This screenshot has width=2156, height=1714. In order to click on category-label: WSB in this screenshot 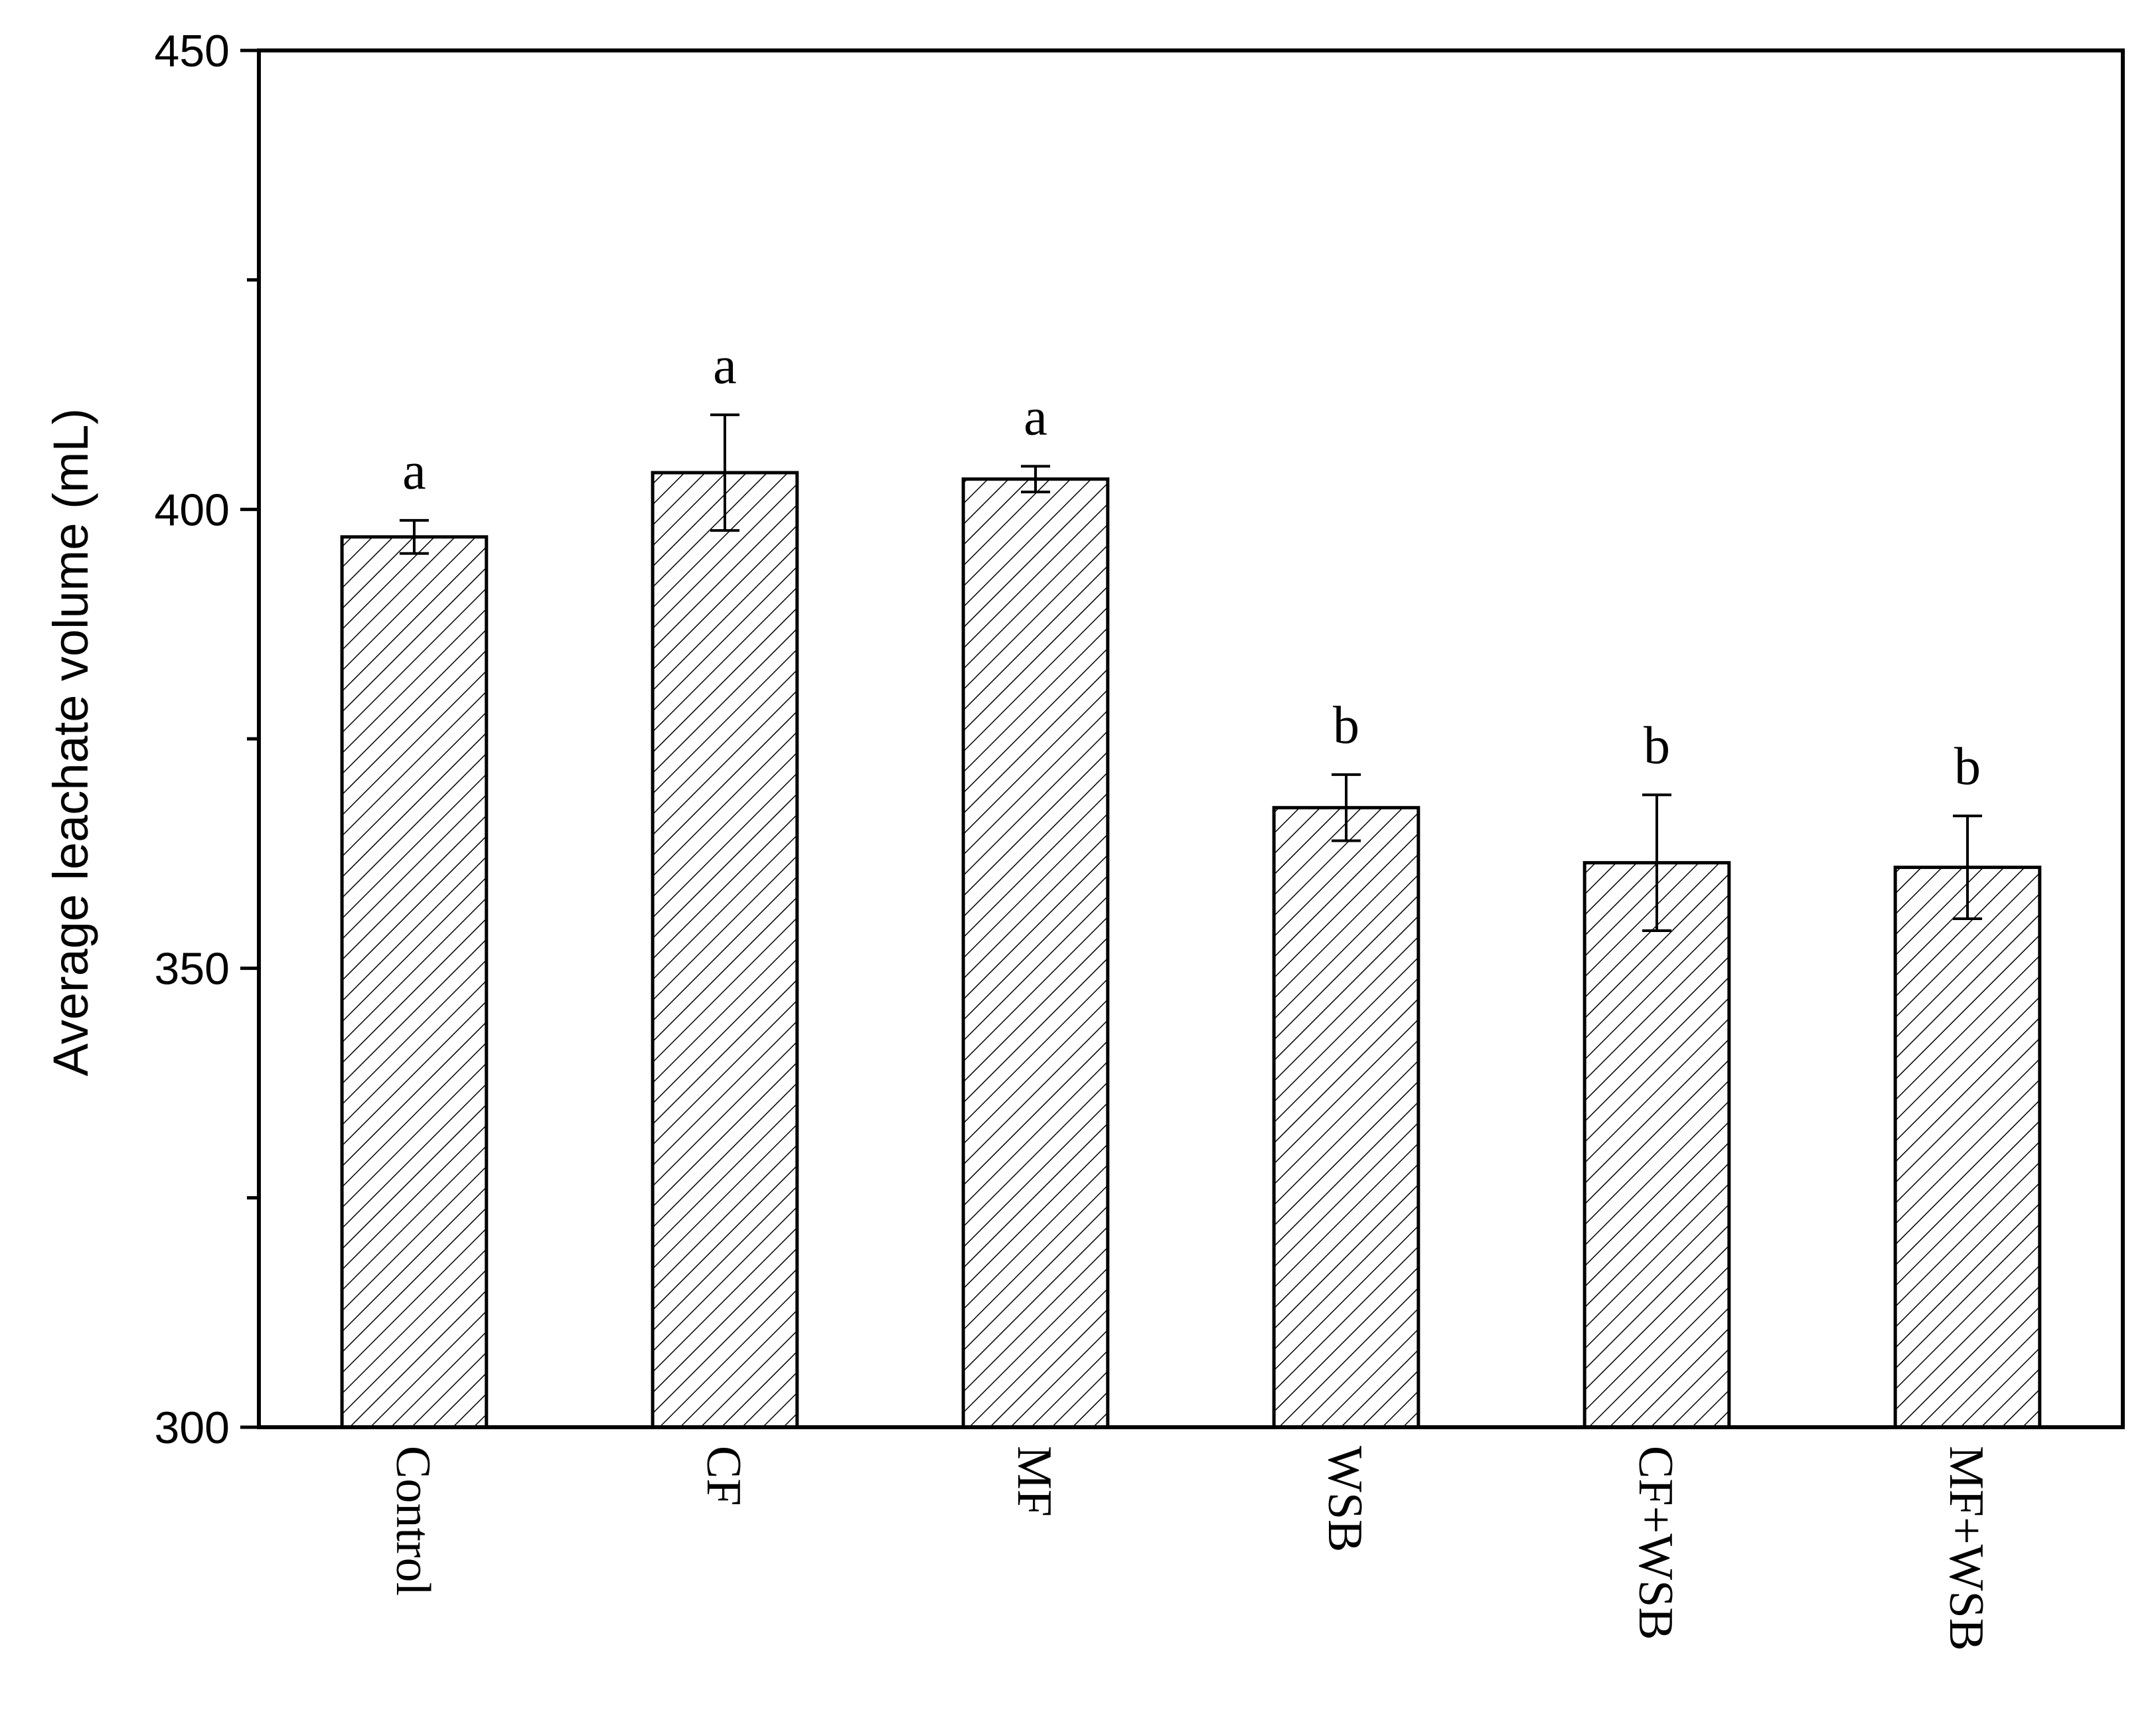, I will do `click(1345, 1499)`.